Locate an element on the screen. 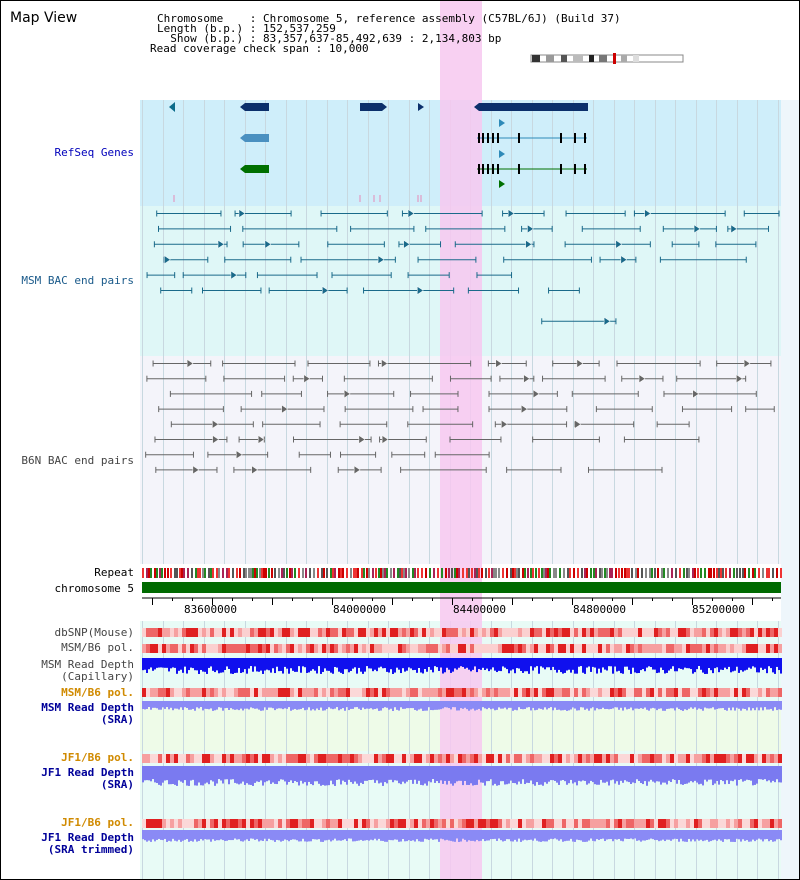 The image size is (800, 880). jf1-read-depth-trimmed-track is located at coordinates (462, 836).